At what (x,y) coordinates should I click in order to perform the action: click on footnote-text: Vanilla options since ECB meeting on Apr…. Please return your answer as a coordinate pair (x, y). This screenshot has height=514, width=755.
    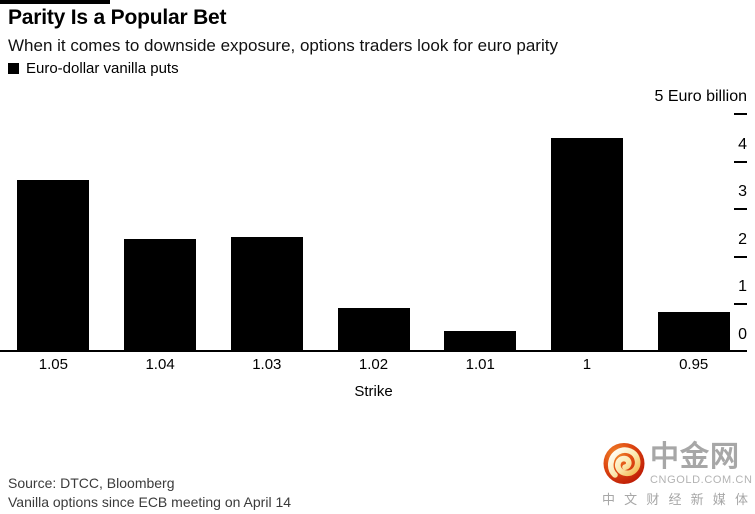
    Looking at the image, I should click on (150, 502).